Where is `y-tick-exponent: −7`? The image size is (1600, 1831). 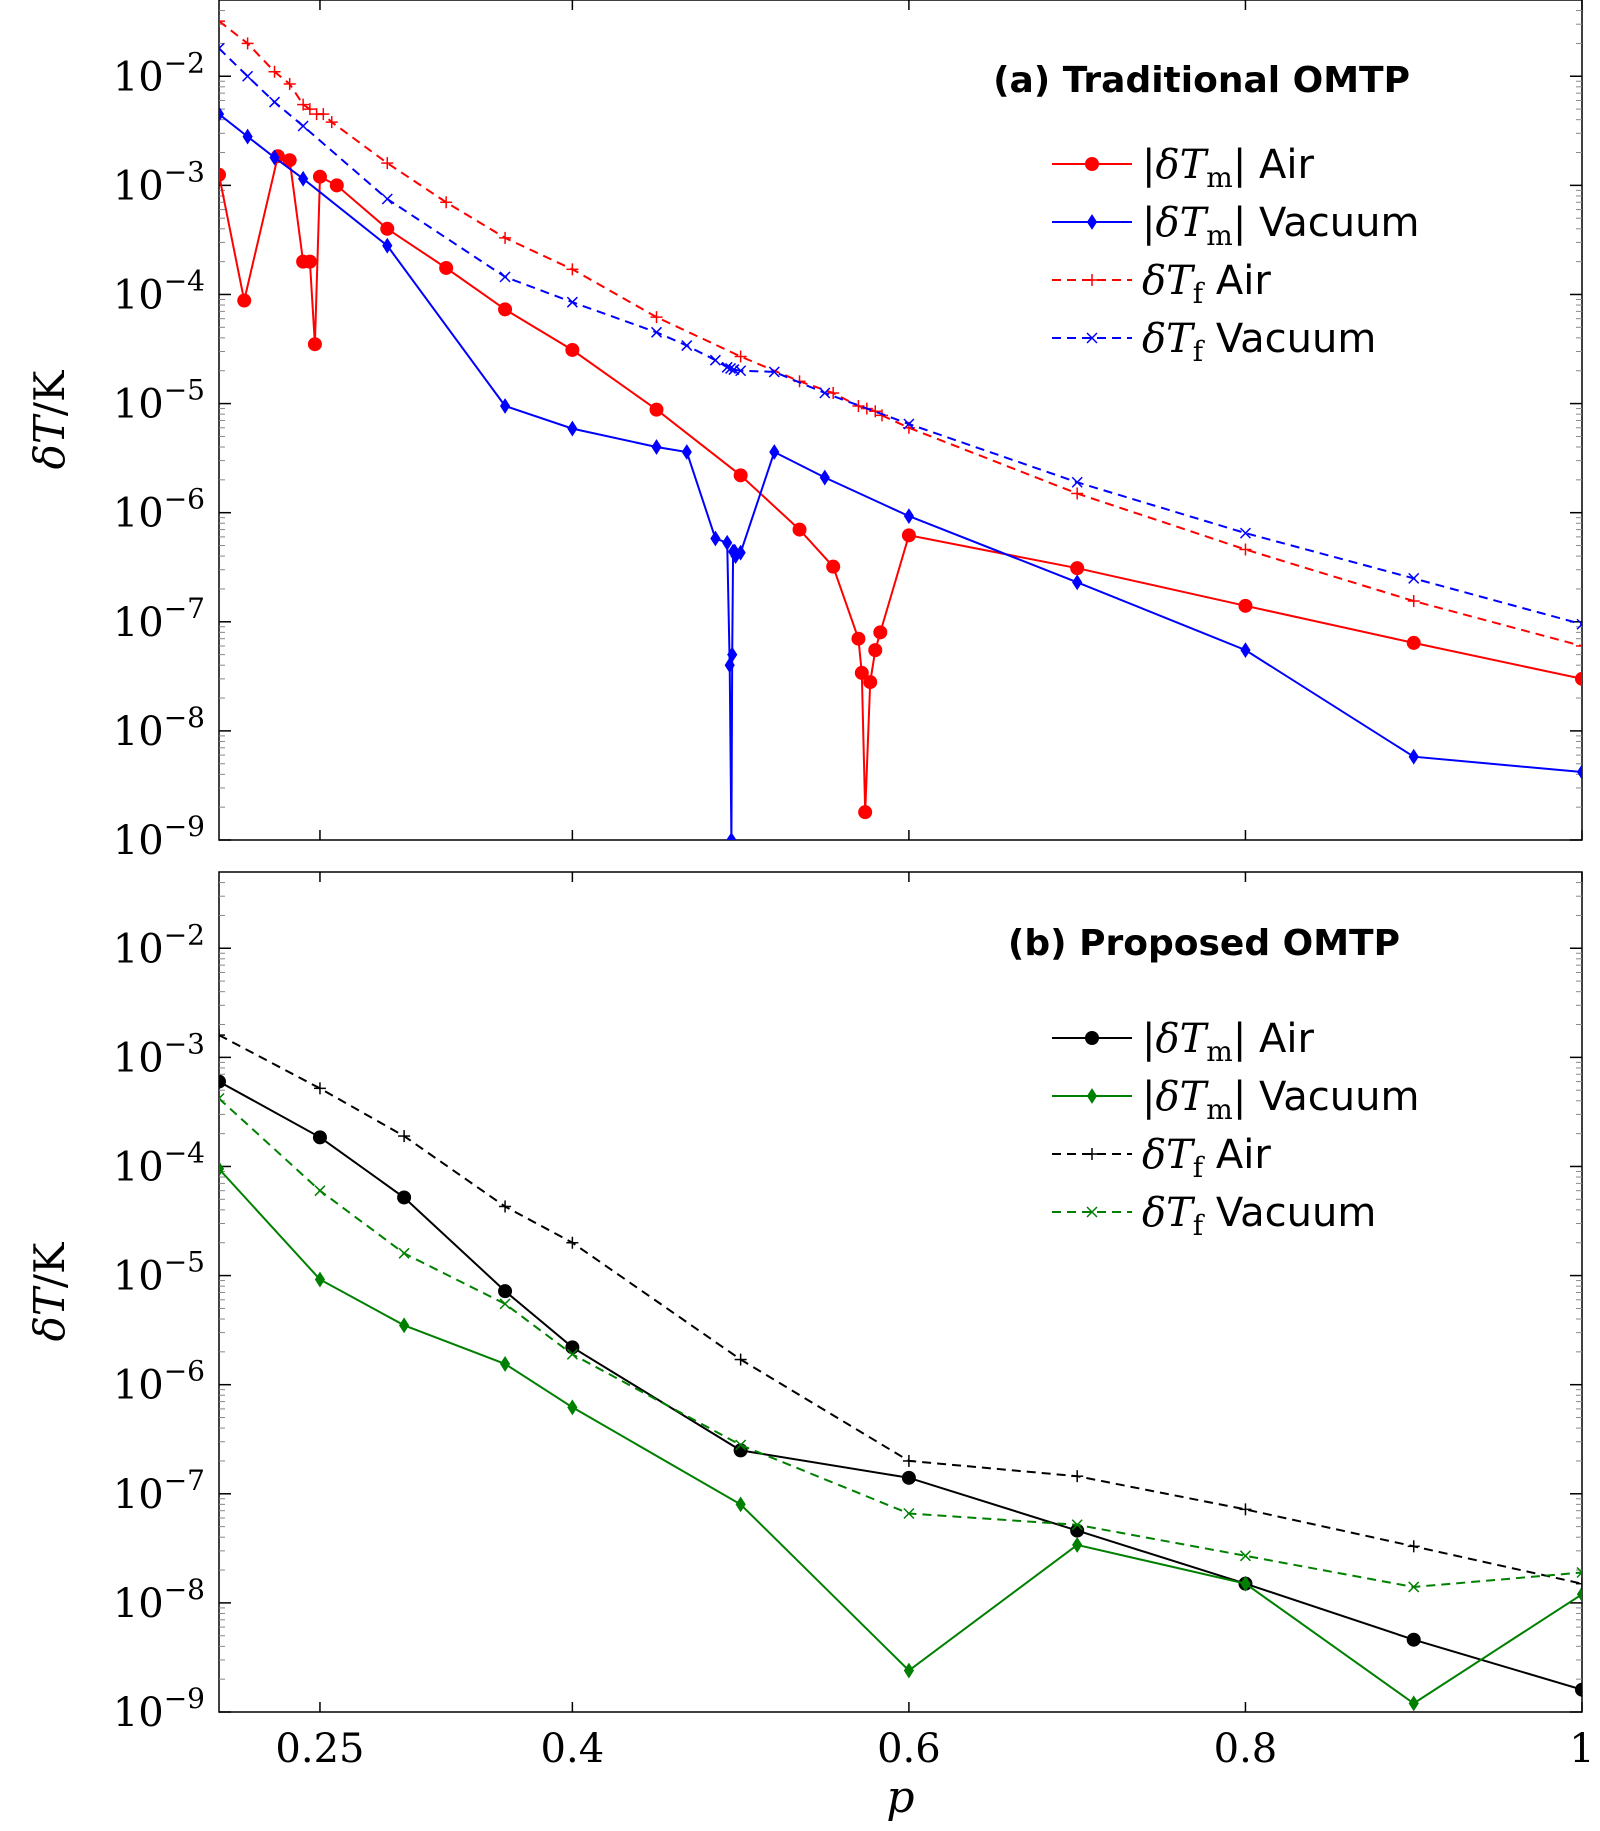 y-tick-exponent: −7 is located at coordinates (184, 1480).